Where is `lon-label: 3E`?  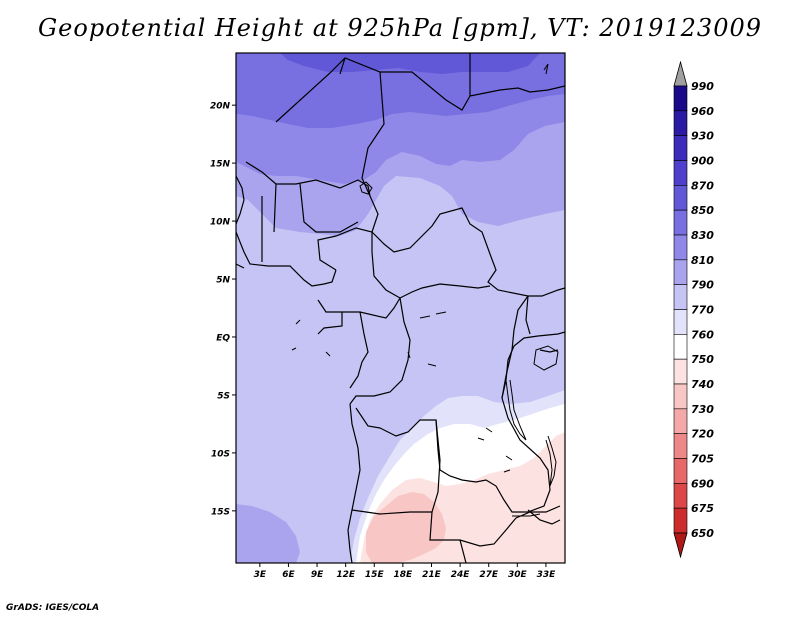
lon-label: 3E is located at coordinates (260, 575).